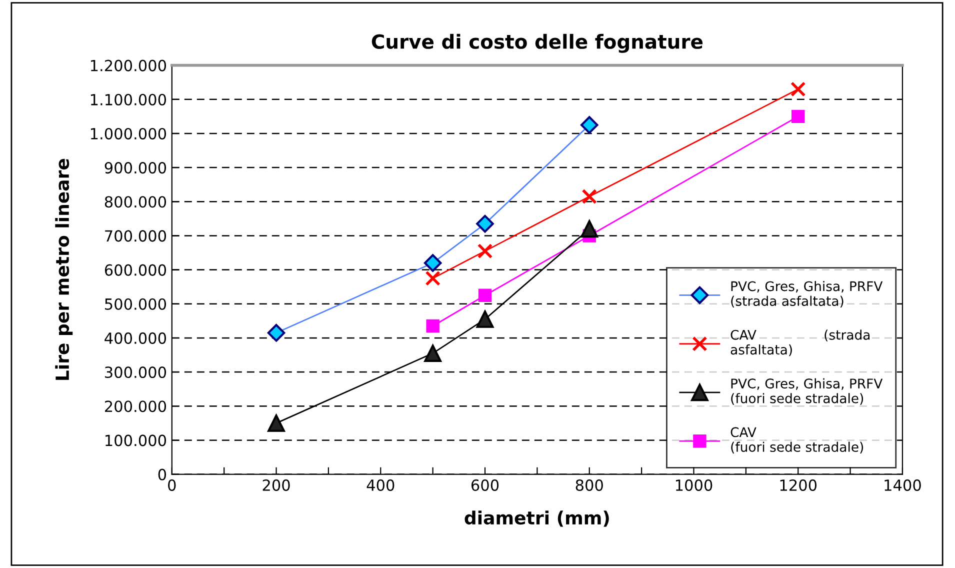  Describe the element at coordinates (128, 100) in the screenshot. I see `y-tick-label: 1.100.000` at that location.